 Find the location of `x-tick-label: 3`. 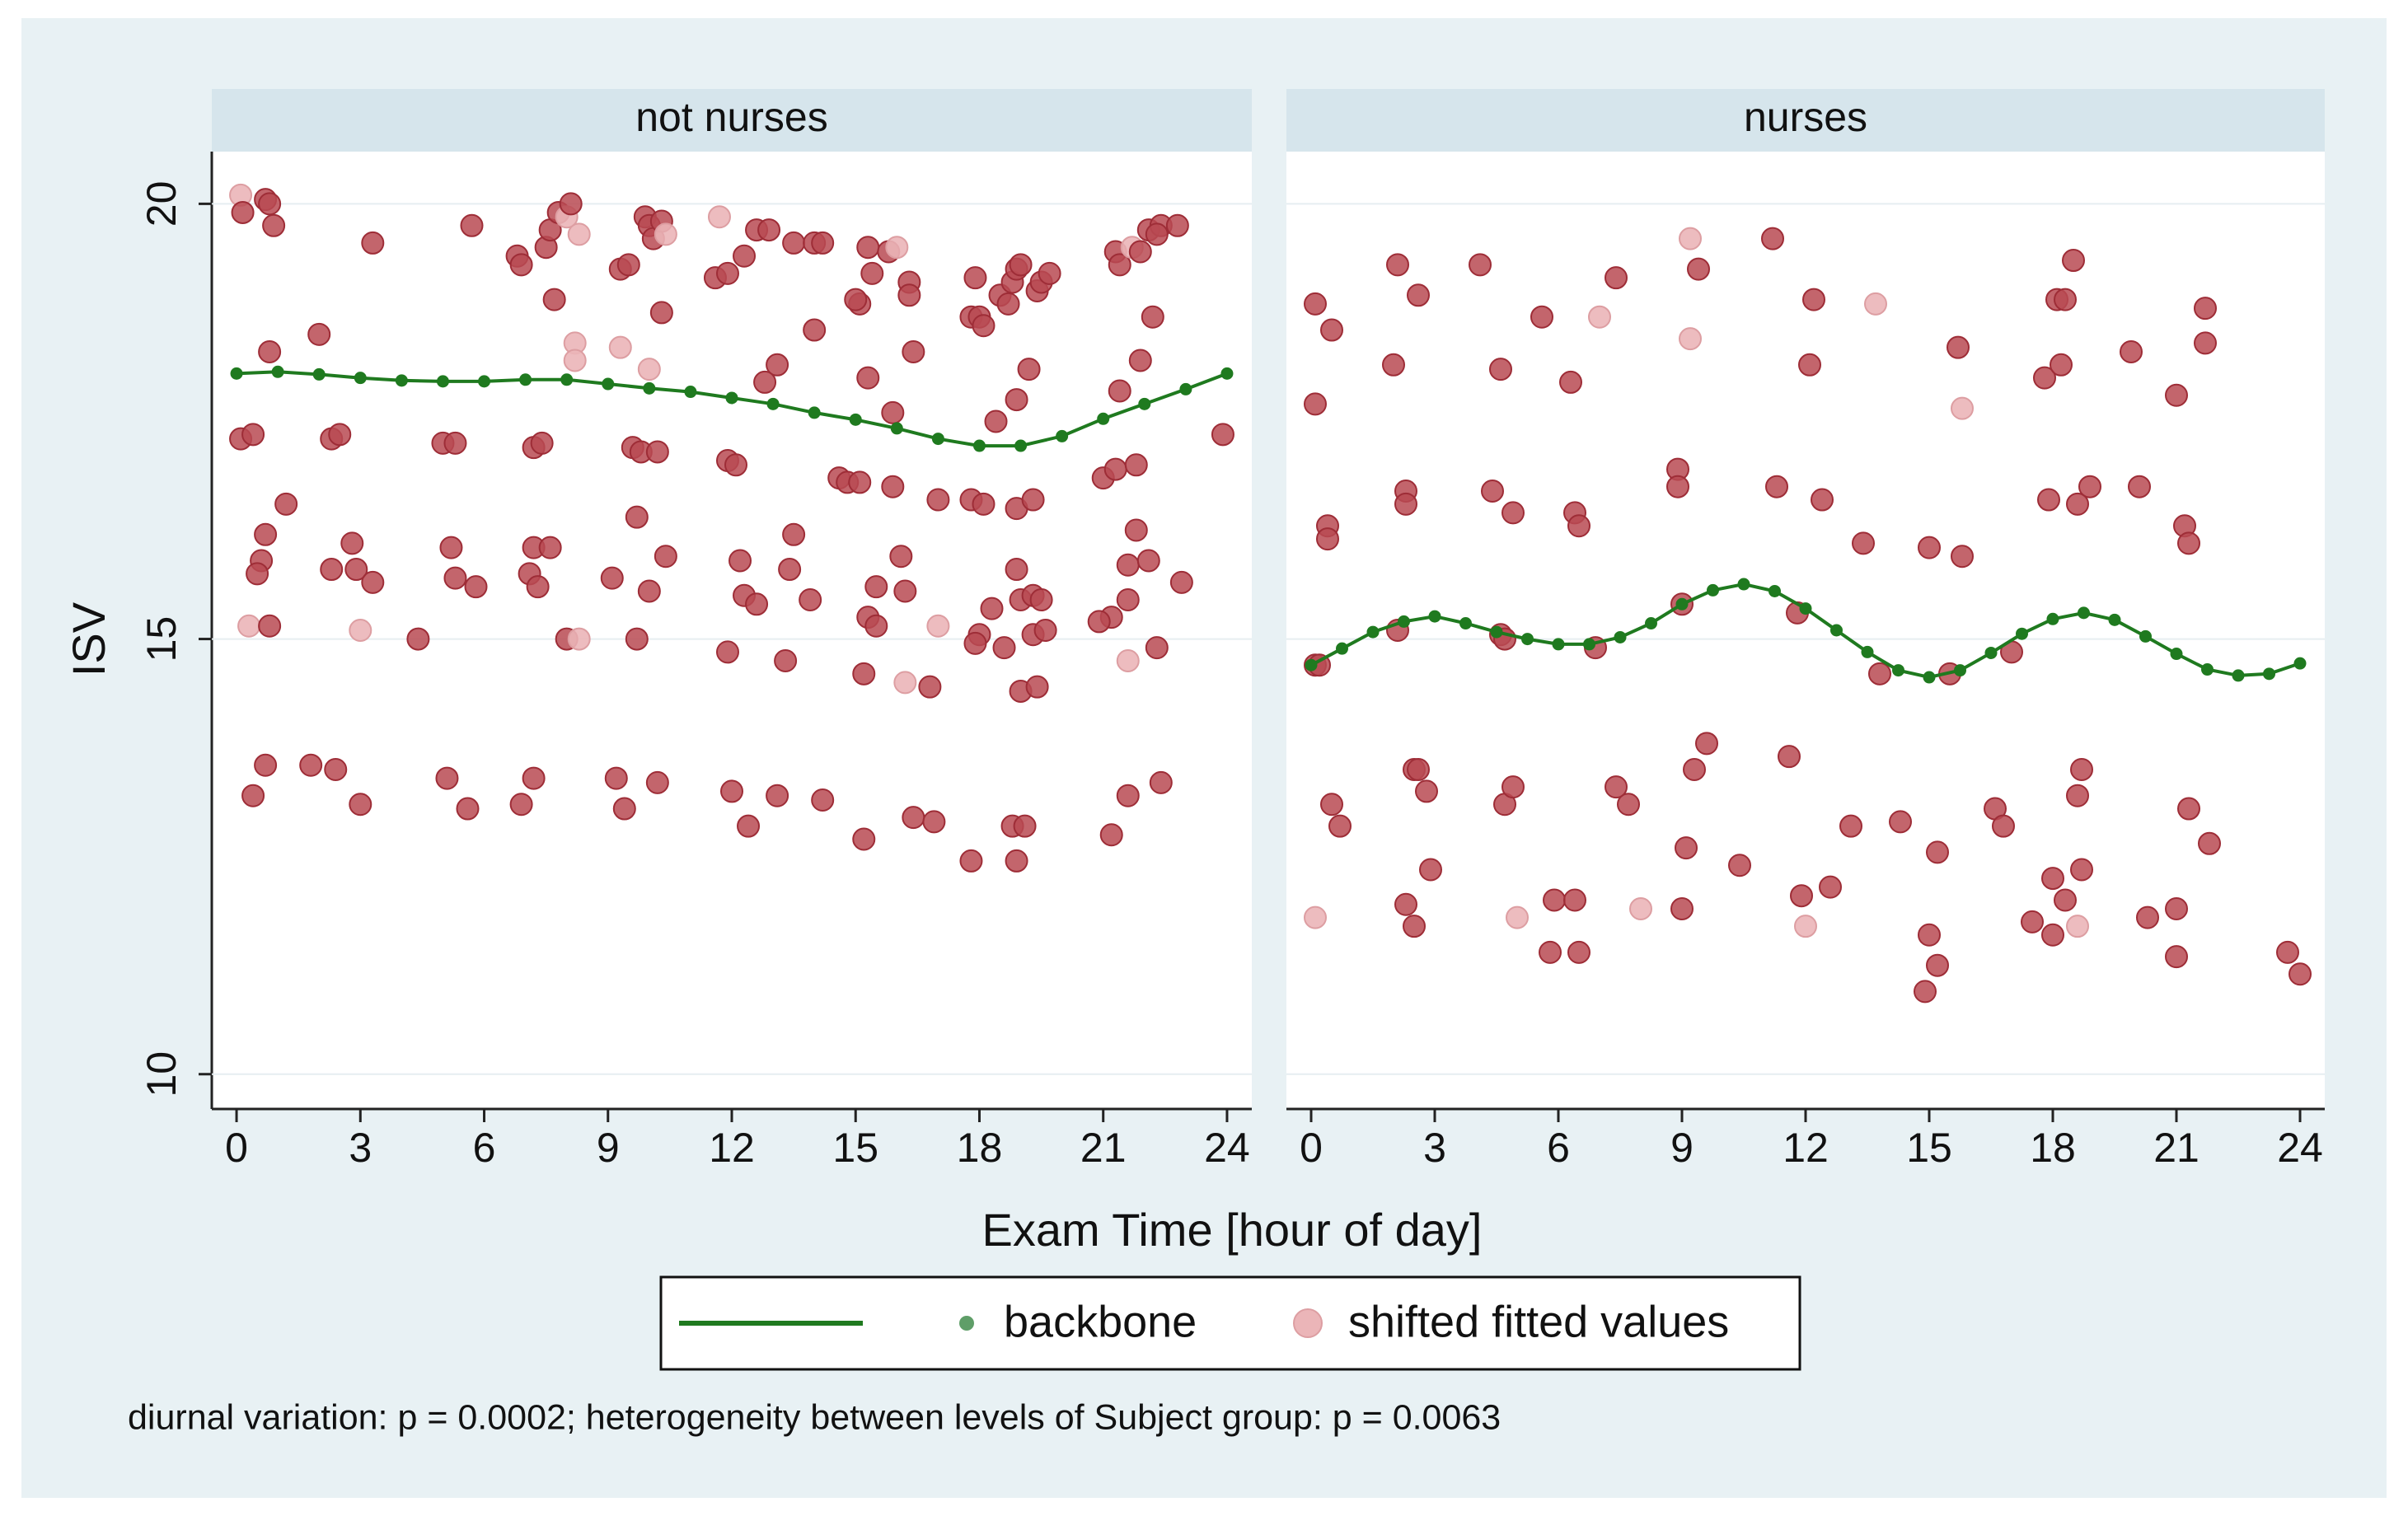

x-tick-label: 3 is located at coordinates (1435, 1148).